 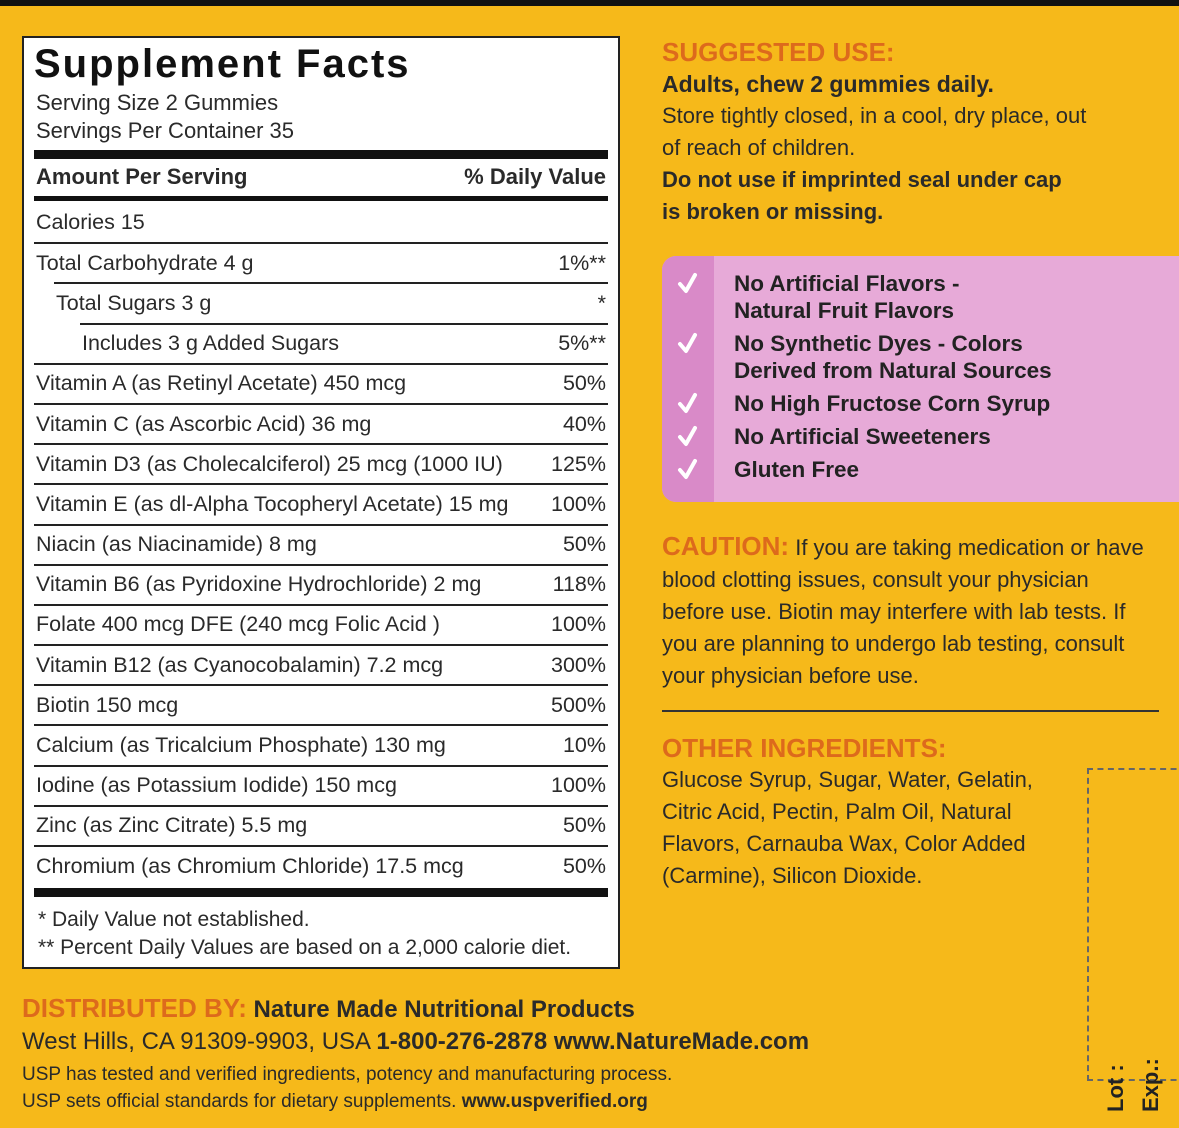 What do you see at coordinates (90, 221) in the screenshot?
I see `nutrient: Calories 15` at bounding box center [90, 221].